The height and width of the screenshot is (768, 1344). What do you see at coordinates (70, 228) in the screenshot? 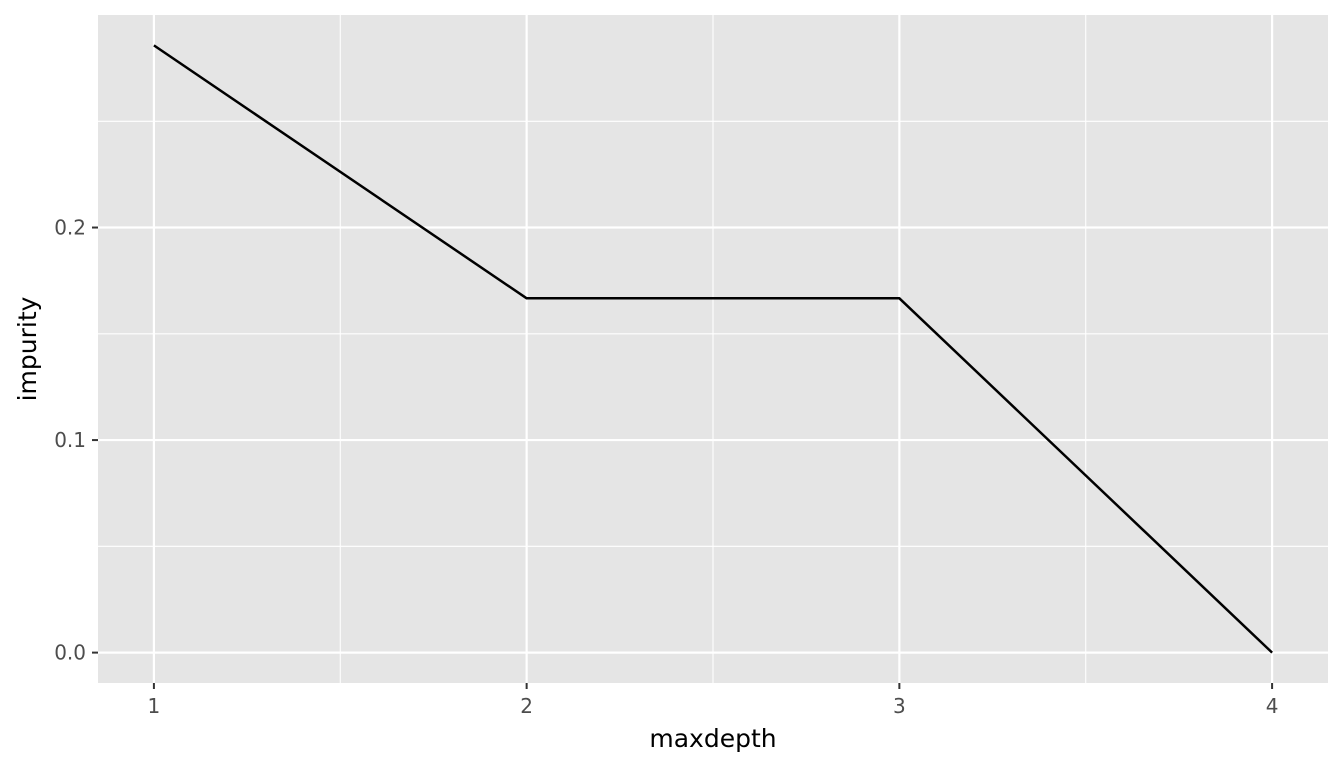
I see `y-tick-label: 0.2` at bounding box center [70, 228].